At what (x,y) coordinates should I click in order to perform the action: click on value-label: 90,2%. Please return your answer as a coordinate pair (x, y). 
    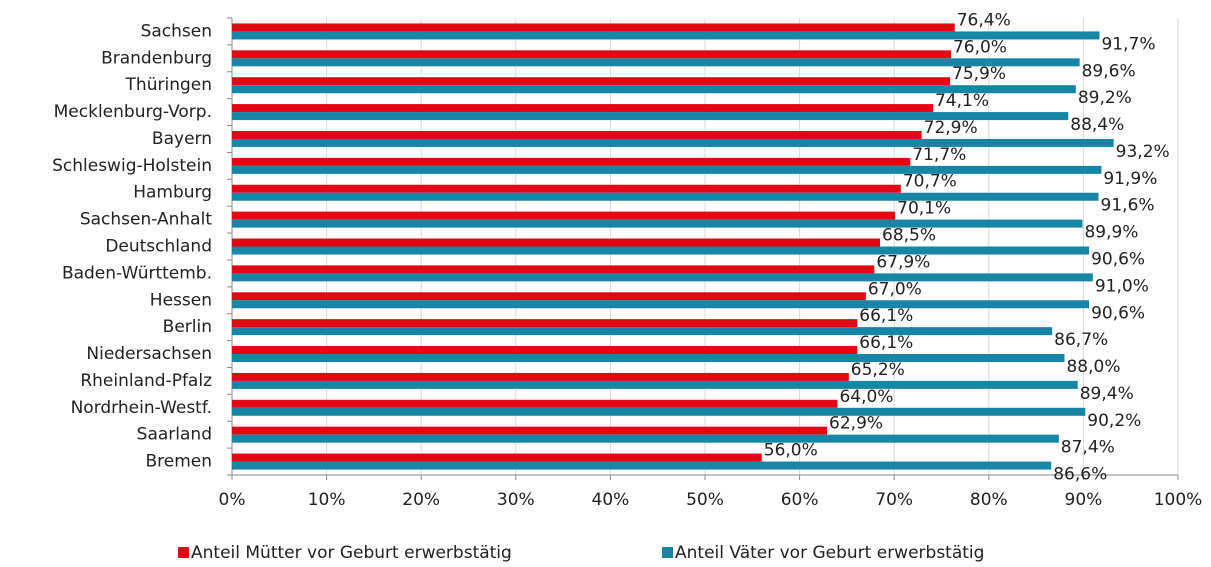
    Looking at the image, I should click on (1114, 421).